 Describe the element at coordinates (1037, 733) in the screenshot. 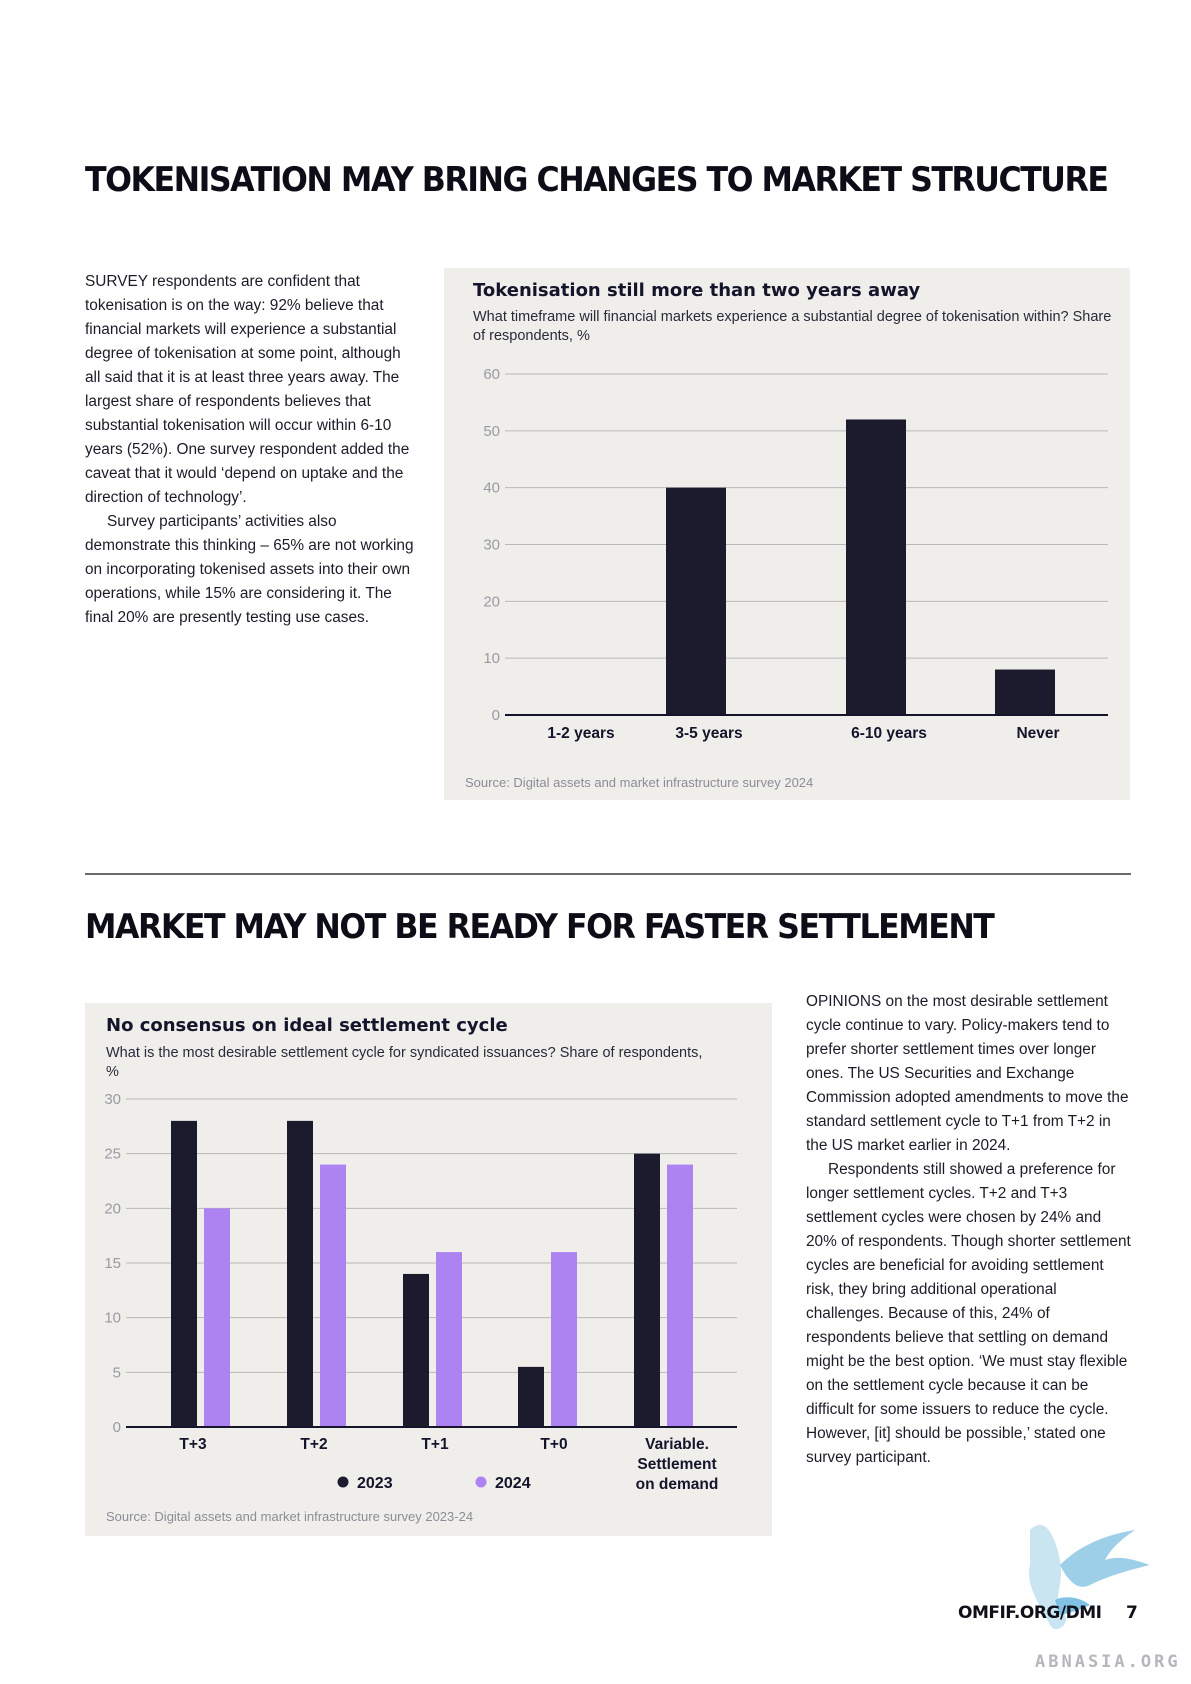

I see `x-tick-label: Never` at that location.